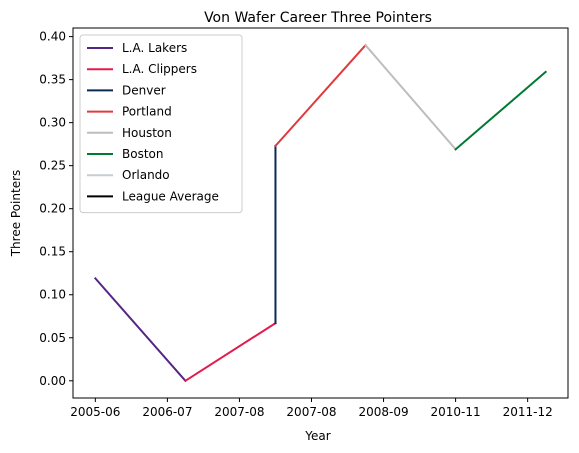  Describe the element at coordinates (147, 133) in the screenshot. I see `legend-label: Houston` at that location.